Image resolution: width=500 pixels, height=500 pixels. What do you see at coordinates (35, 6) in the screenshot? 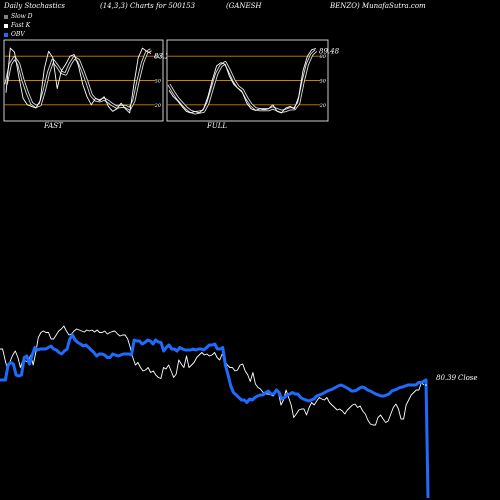
I see `chart-title-left: Daily Stochastics` at bounding box center [35, 6].